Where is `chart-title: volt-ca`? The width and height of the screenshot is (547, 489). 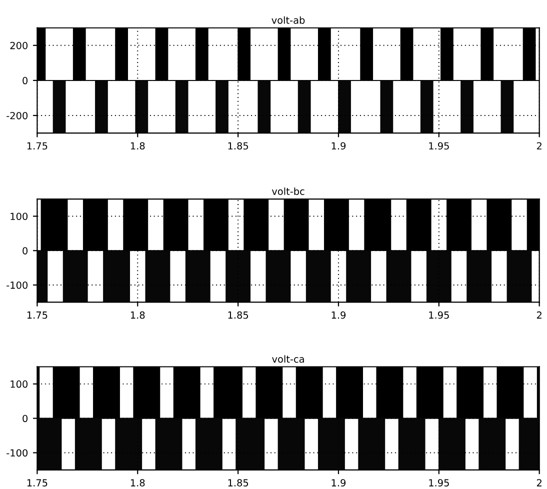 chart-title: volt-ca is located at coordinates (288, 359).